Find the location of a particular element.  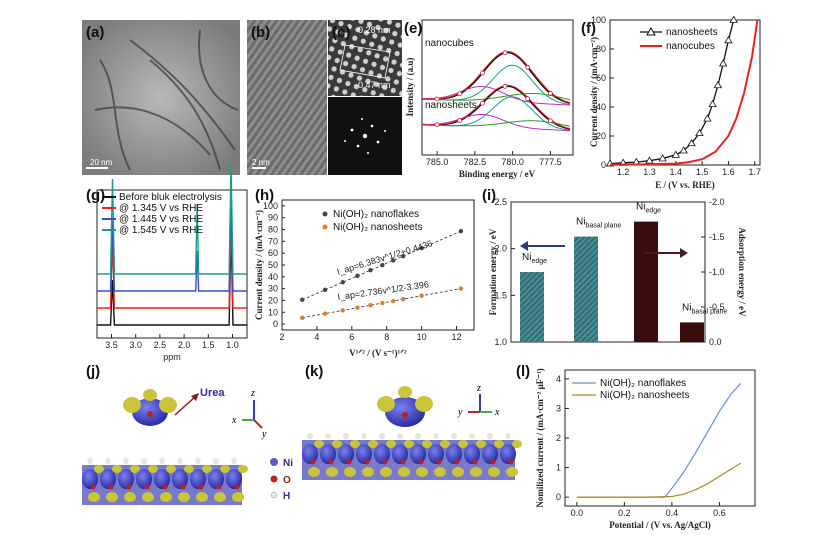

plot-area-f: 1.2 1.3 1.4 1.5 1.6 1.7 0 20 40 60 80 100 is located at coordinates (676, 96).